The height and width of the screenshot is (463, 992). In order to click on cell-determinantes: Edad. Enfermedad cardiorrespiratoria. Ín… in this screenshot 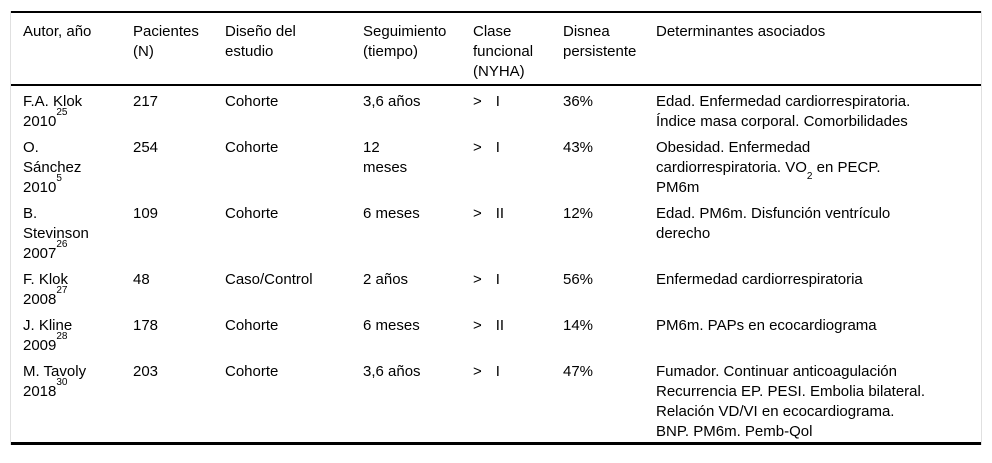, I will do `click(818, 108)`.